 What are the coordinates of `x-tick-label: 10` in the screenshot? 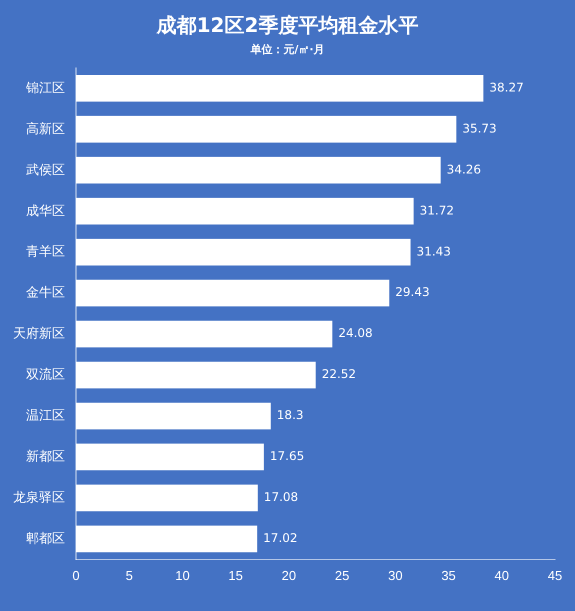 It's located at (182, 575).